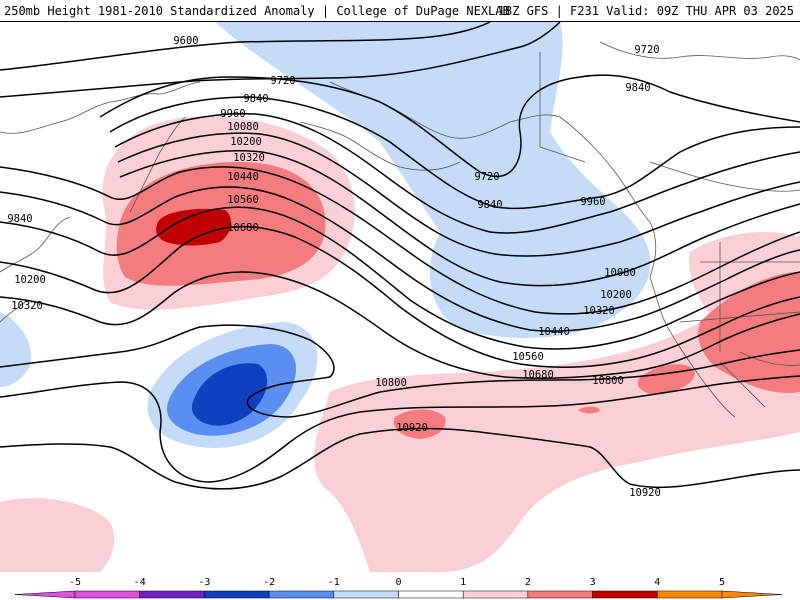 The height and width of the screenshot is (600, 800). I want to click on colorbar-tick-label: 3, so click(593, 582).